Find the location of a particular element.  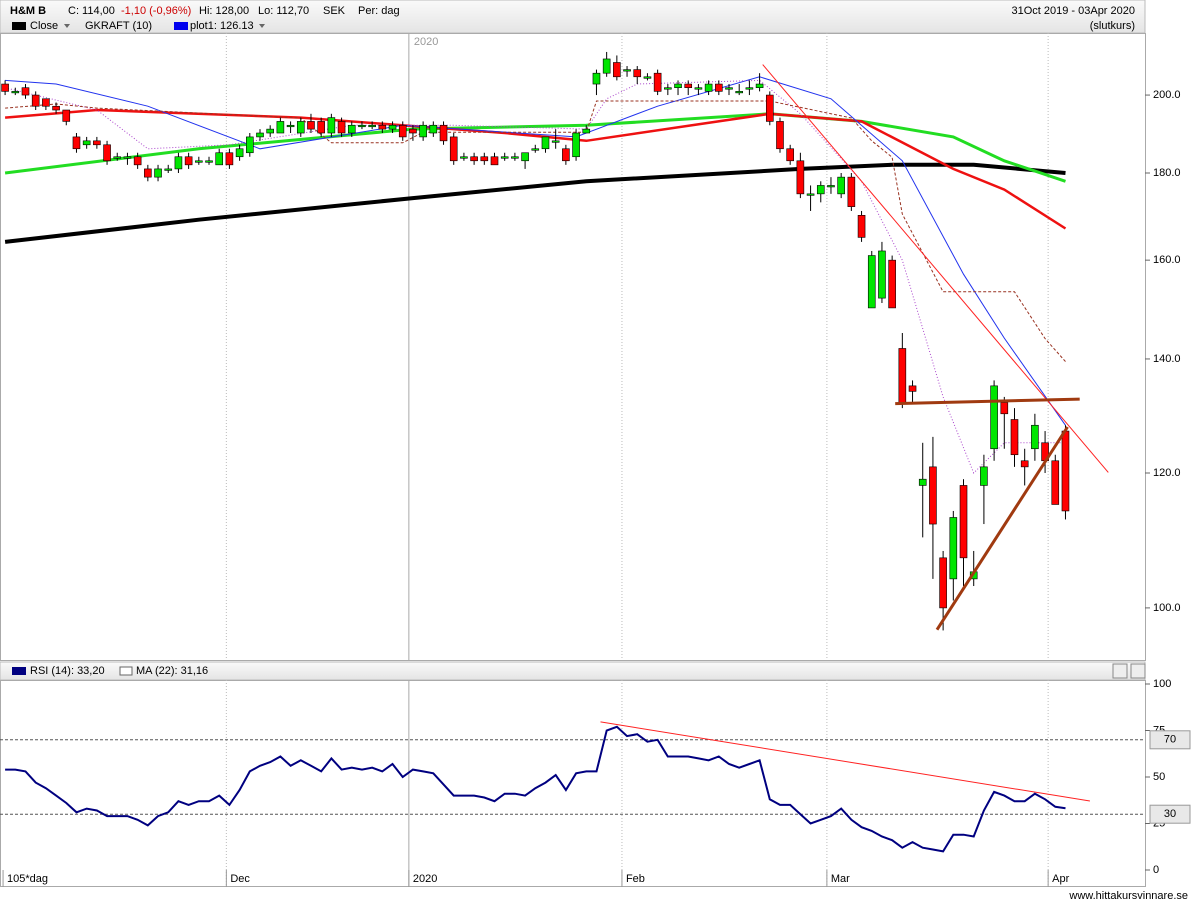

high-value: Hi: 128,00 is located at coordinates (224, 11).